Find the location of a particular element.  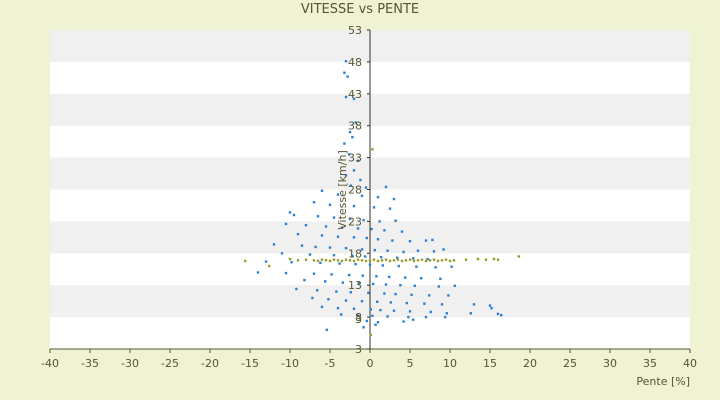

x-tick-label: 10 is located at coordinates (450, 363).